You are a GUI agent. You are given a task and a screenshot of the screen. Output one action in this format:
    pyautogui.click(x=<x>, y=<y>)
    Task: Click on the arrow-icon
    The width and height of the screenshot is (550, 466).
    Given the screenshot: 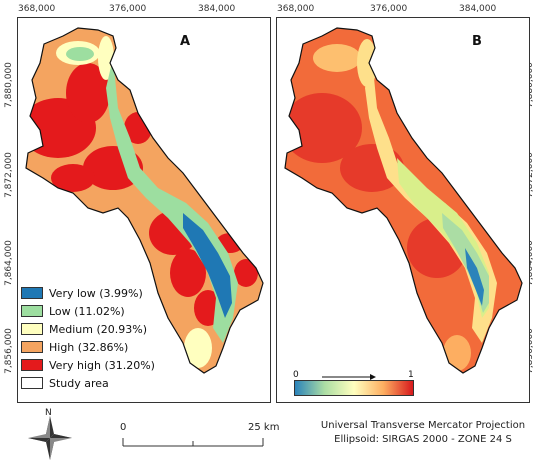 What is the action you would take?
    pyautogui.click(x=349, y=377)
    